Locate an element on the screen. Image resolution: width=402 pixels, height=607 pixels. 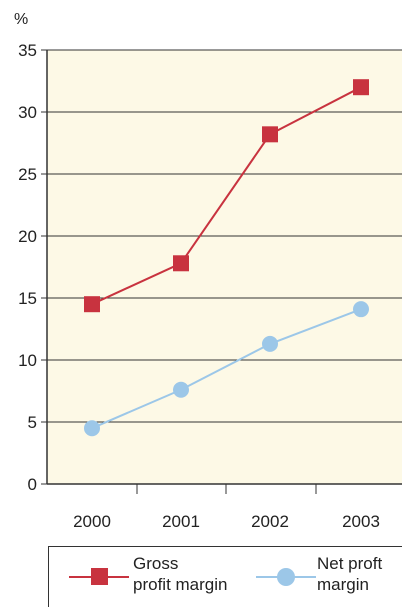
y-tick-label: 15 is located at coordinates (27, 298).